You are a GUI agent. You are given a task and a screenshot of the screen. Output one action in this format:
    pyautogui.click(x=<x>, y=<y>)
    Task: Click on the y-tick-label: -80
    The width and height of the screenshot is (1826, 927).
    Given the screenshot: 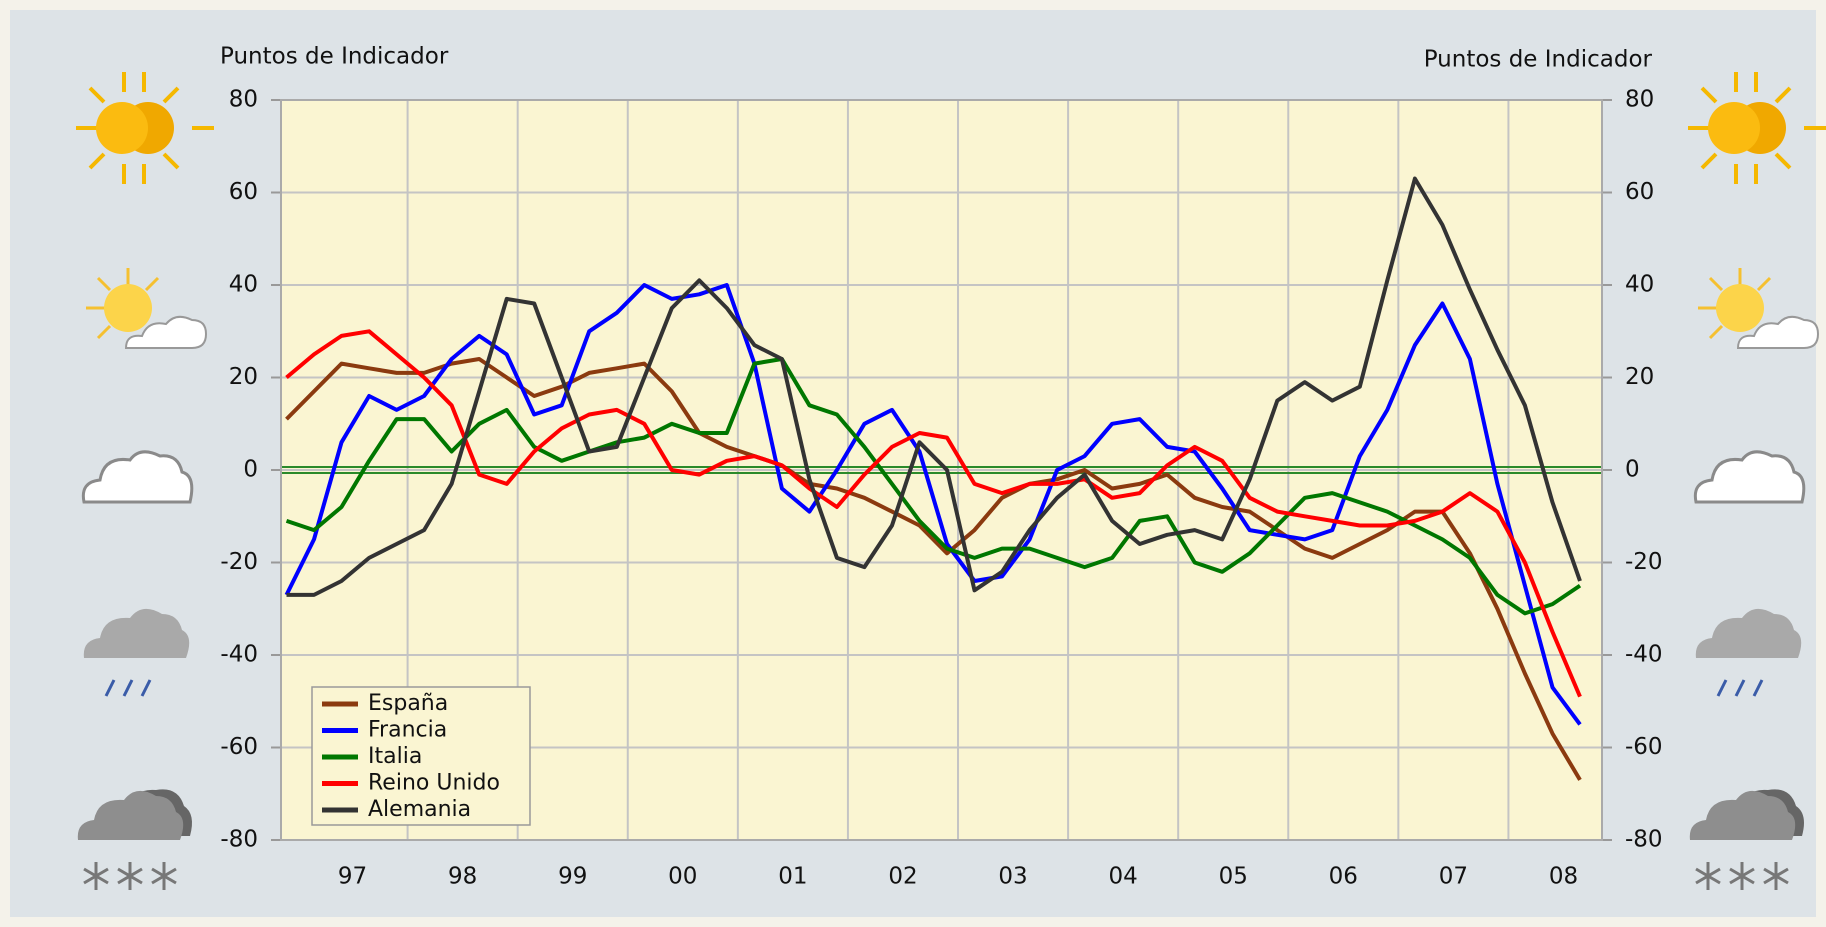 What is the action you would take?
    pyautogui.click(x=239, y=840)
    